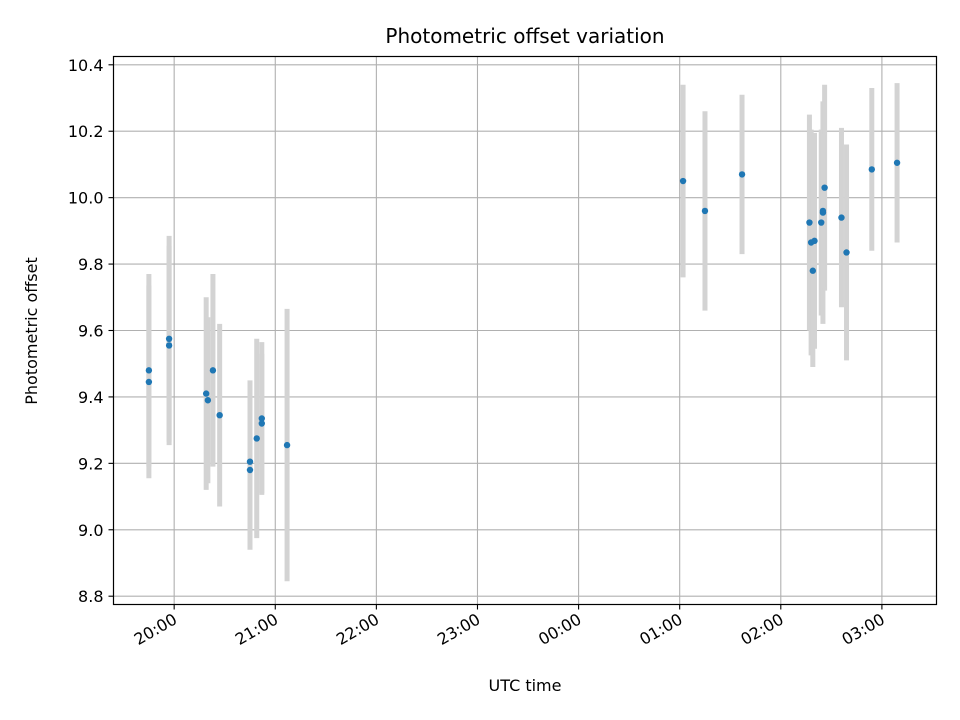 The image size is (960, 720). What do you see at coordinates (524, 36) in the screenshot?
I see `chart-title: Photometric offset variation` at bounding box center [524, 36].